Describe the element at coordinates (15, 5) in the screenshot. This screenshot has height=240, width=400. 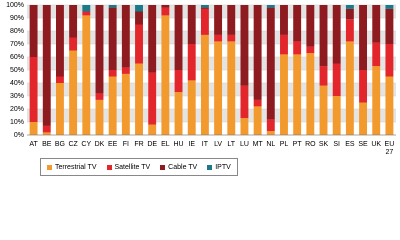
I see `y-tick-label: 100%` at that location.